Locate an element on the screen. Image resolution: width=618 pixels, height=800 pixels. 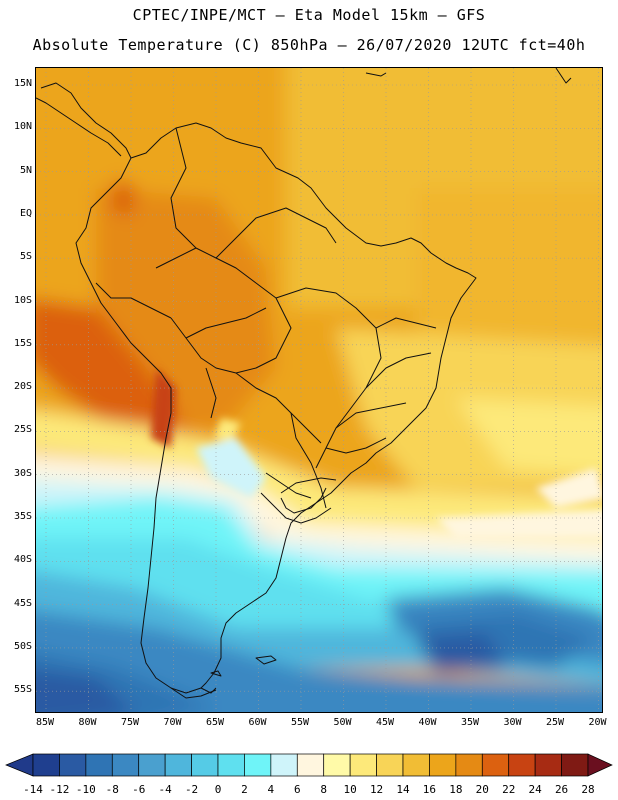
lon-label: 30W is located at coordinates (512, 722).